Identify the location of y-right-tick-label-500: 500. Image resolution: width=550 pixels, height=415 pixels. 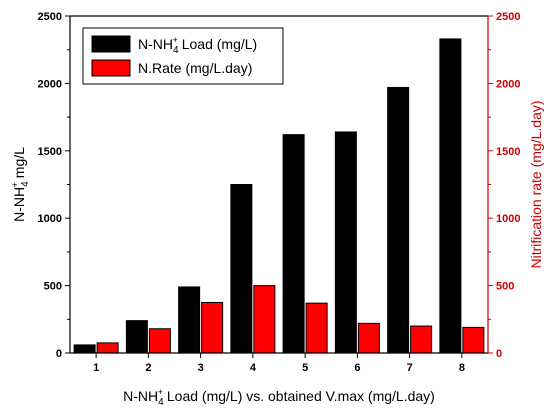
(505, 287).